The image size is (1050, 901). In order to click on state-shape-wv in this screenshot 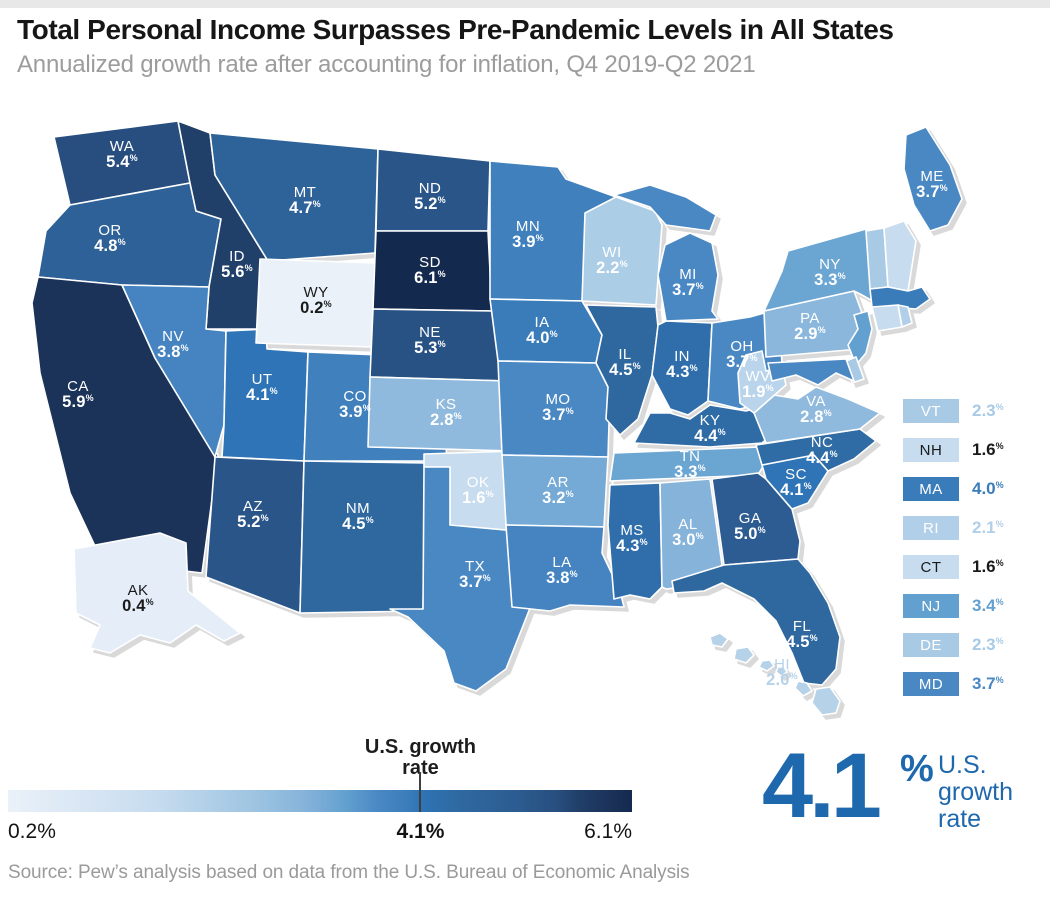, I will do `click(762, 382)`.